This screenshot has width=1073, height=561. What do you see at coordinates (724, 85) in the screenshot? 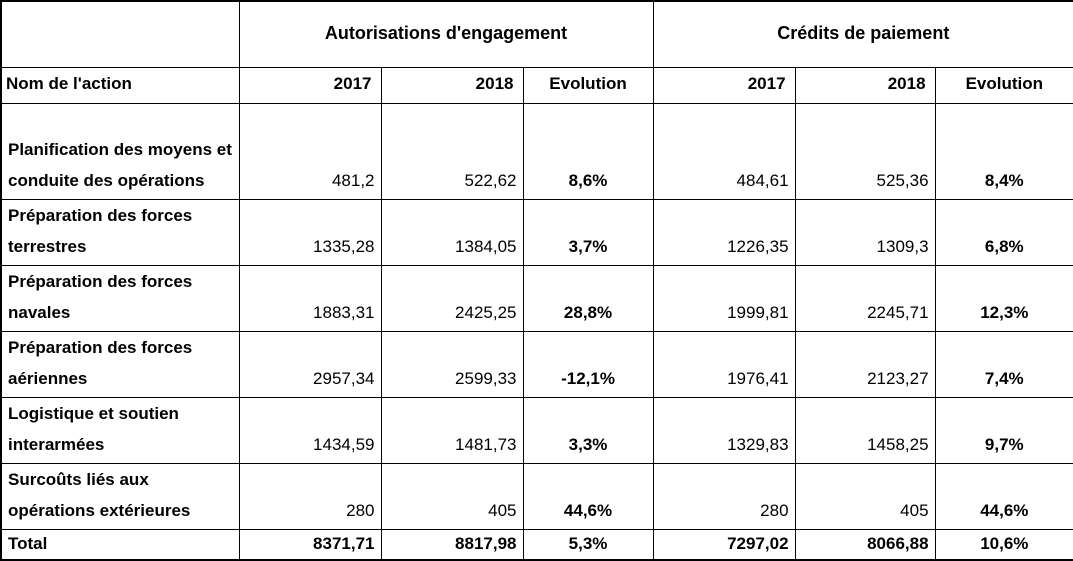
I see `column-header-cp-2017: 2017` at bounding box center [724, 85].